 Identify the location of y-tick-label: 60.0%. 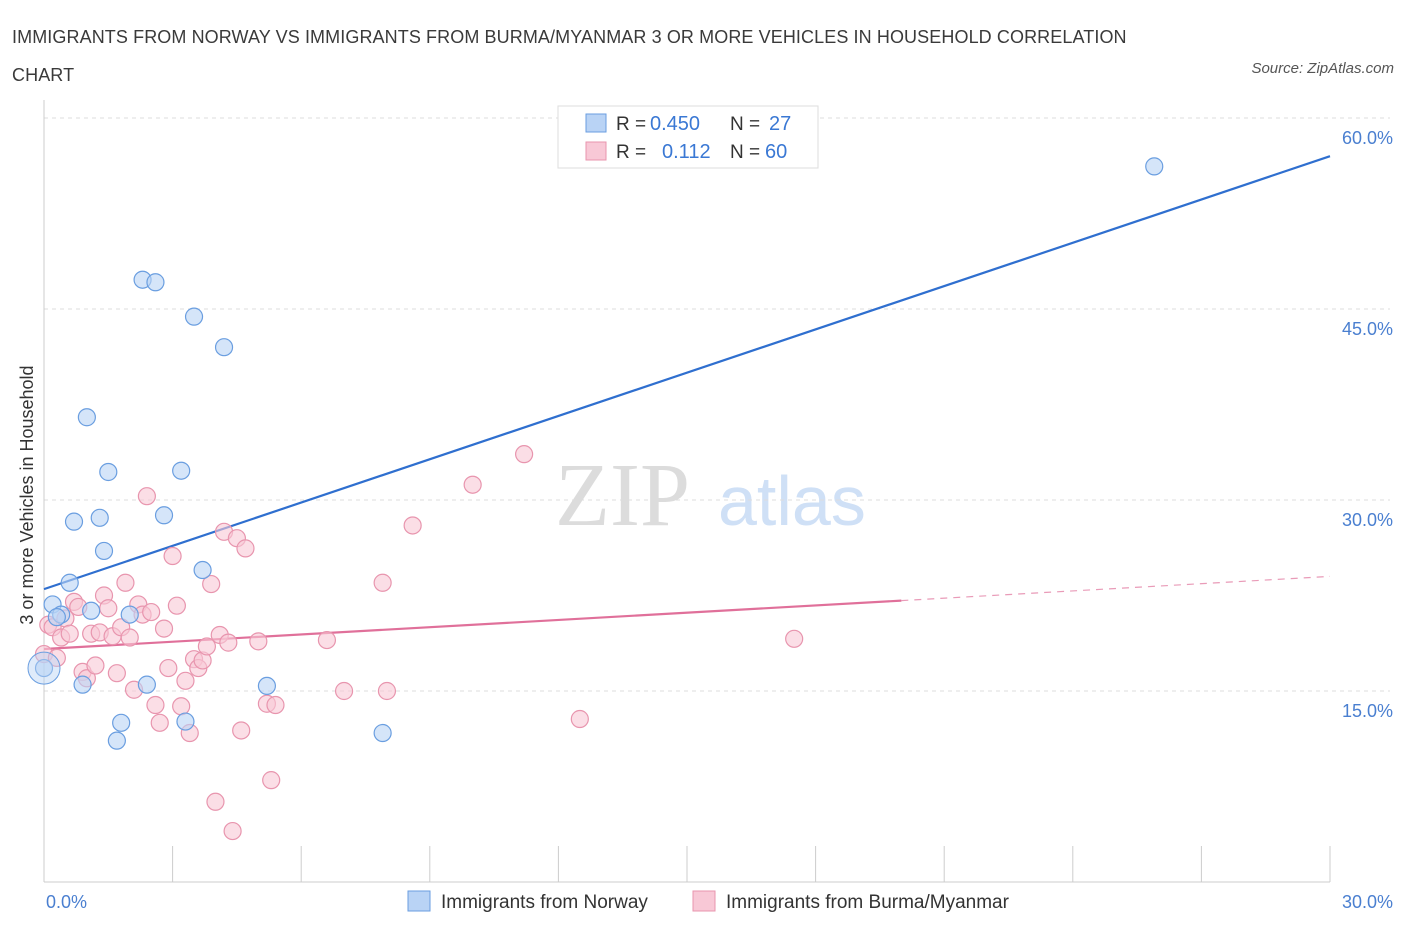
(1367, 138).